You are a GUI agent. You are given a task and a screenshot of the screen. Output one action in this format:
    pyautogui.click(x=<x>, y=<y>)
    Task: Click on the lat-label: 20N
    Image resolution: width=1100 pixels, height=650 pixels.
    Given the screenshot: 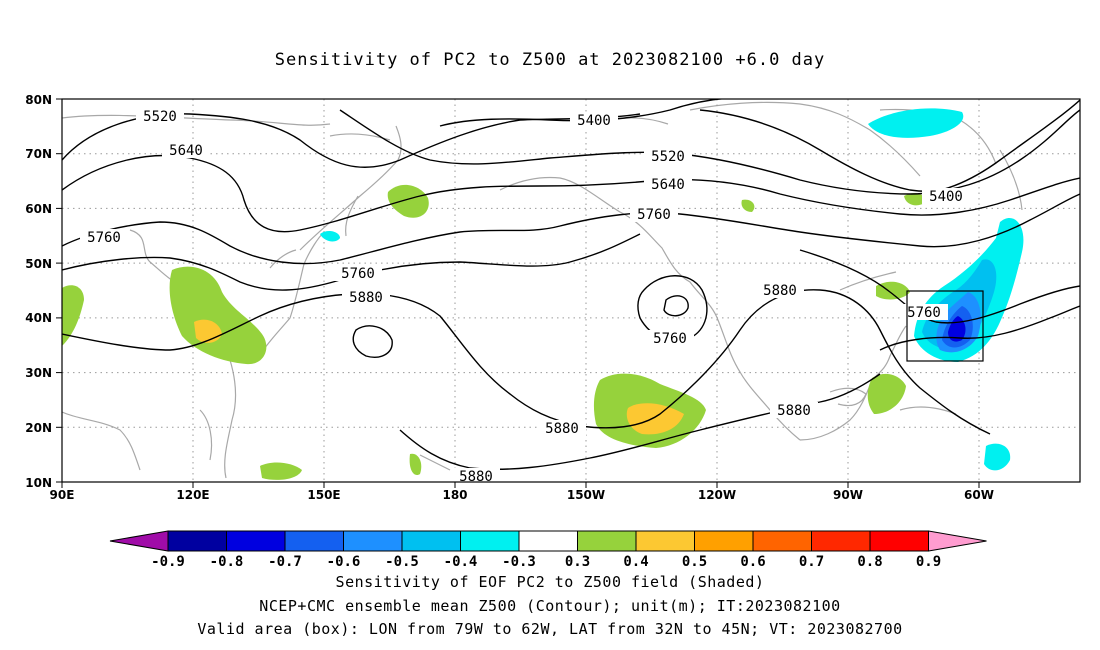 What is the action you would take?
    pyautogui.click(x=38, y=428)
    